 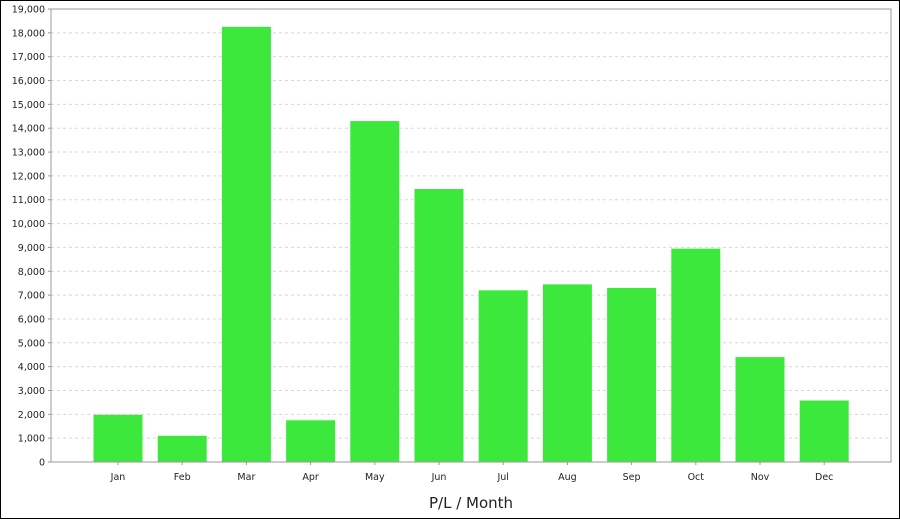 I want to click on bar-apr, so click(x=311, y=441).